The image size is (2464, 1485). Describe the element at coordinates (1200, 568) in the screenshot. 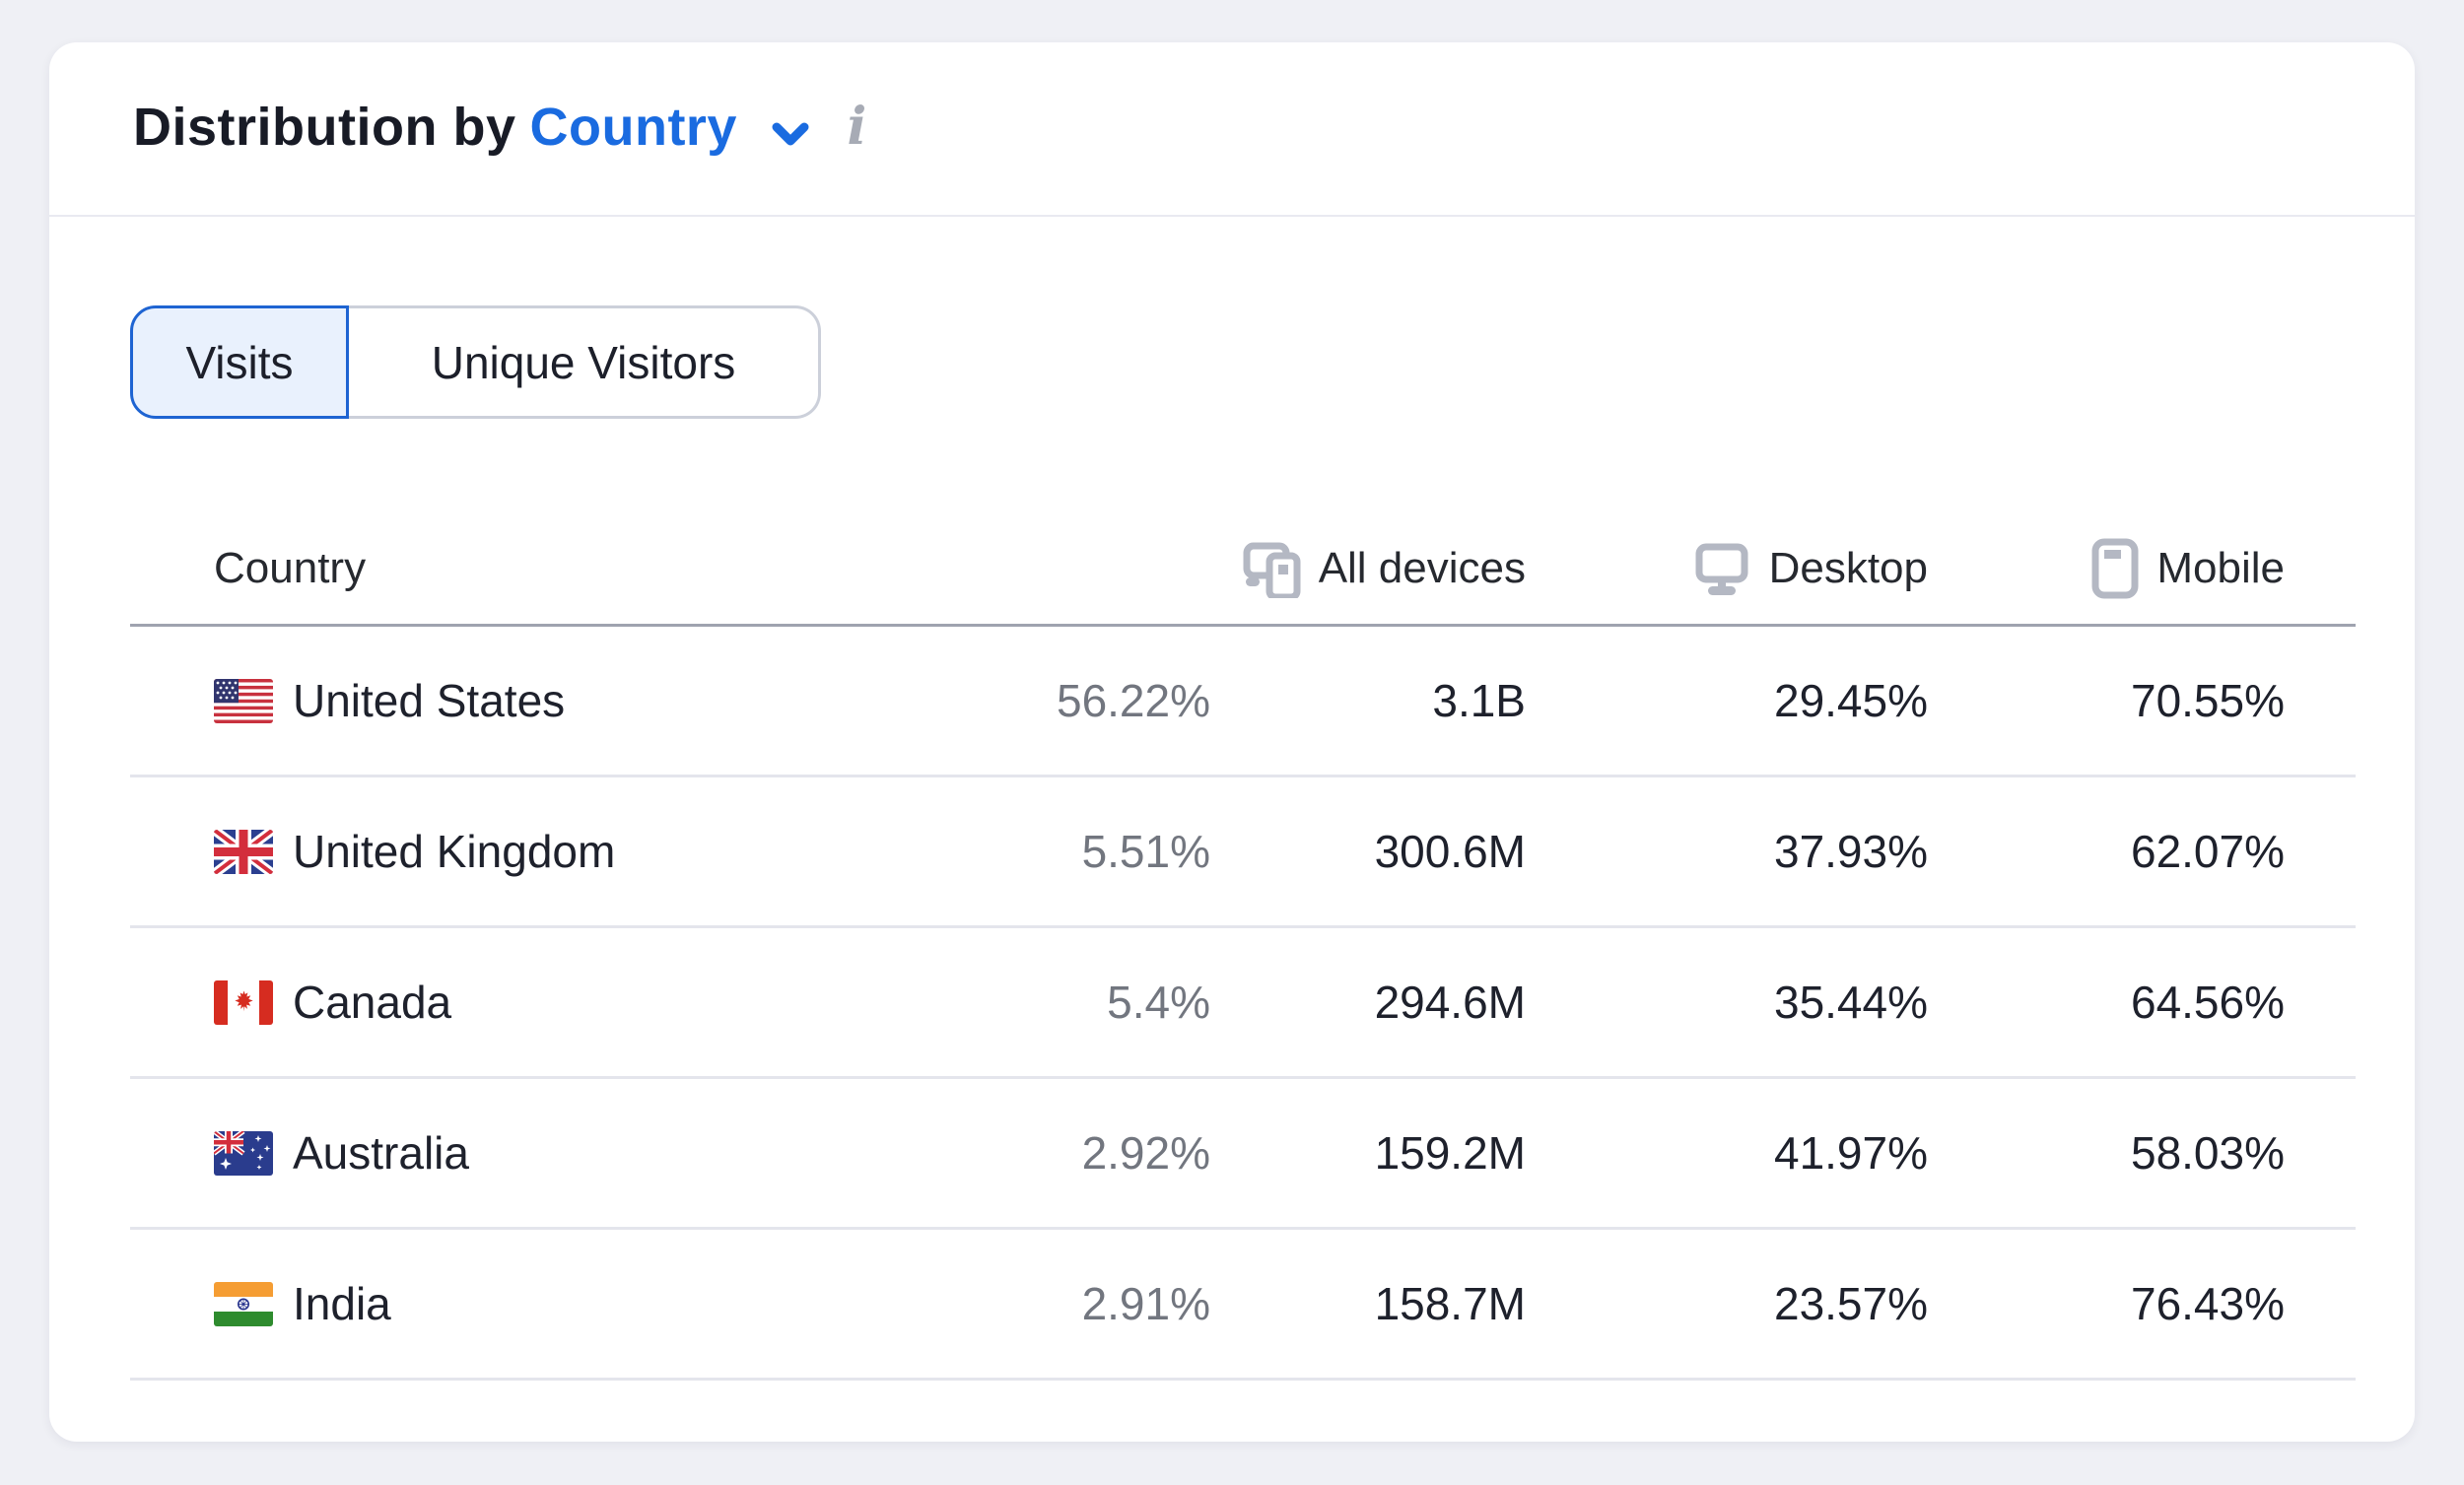

I see `column-header-all-devices: All devices` at that location.